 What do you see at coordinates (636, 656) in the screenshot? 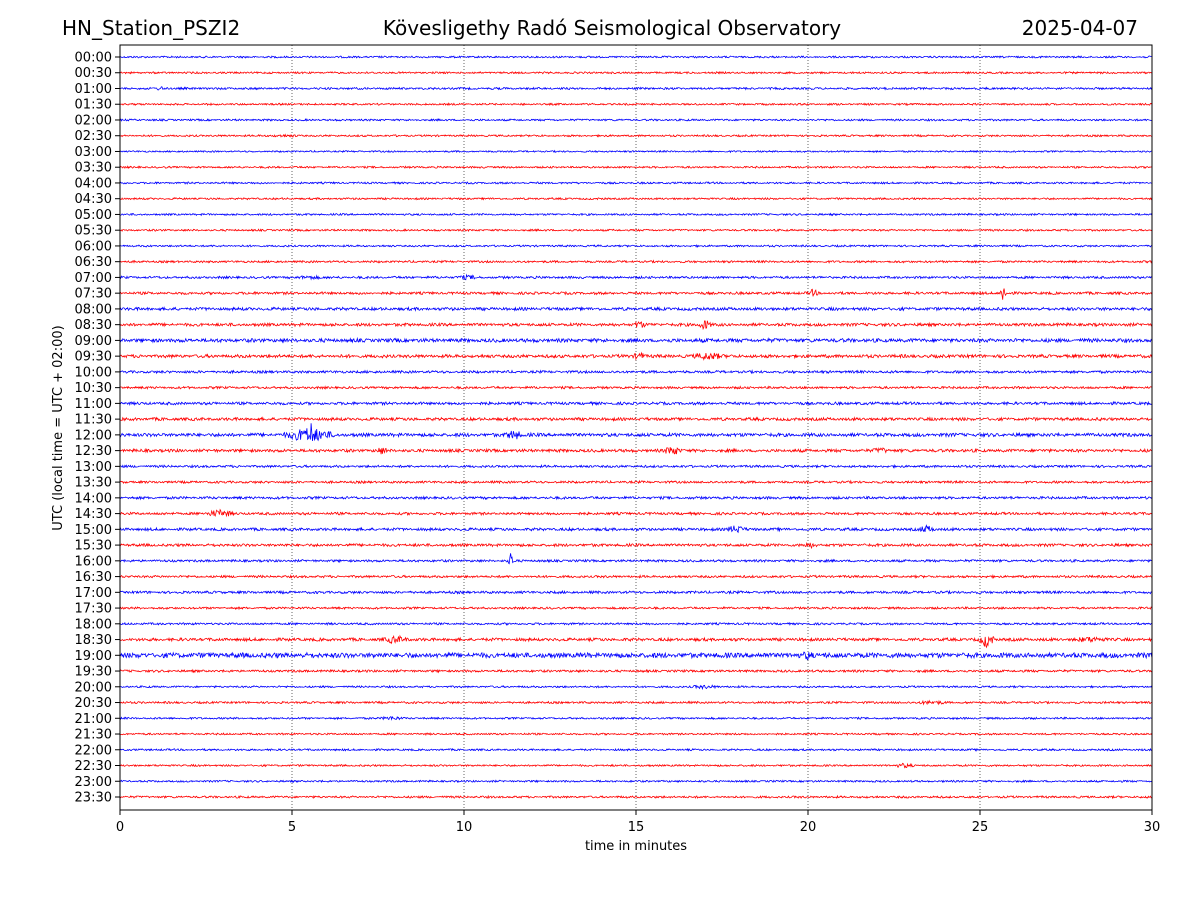
I see `trace-1900` at bounding box center [636, 656].